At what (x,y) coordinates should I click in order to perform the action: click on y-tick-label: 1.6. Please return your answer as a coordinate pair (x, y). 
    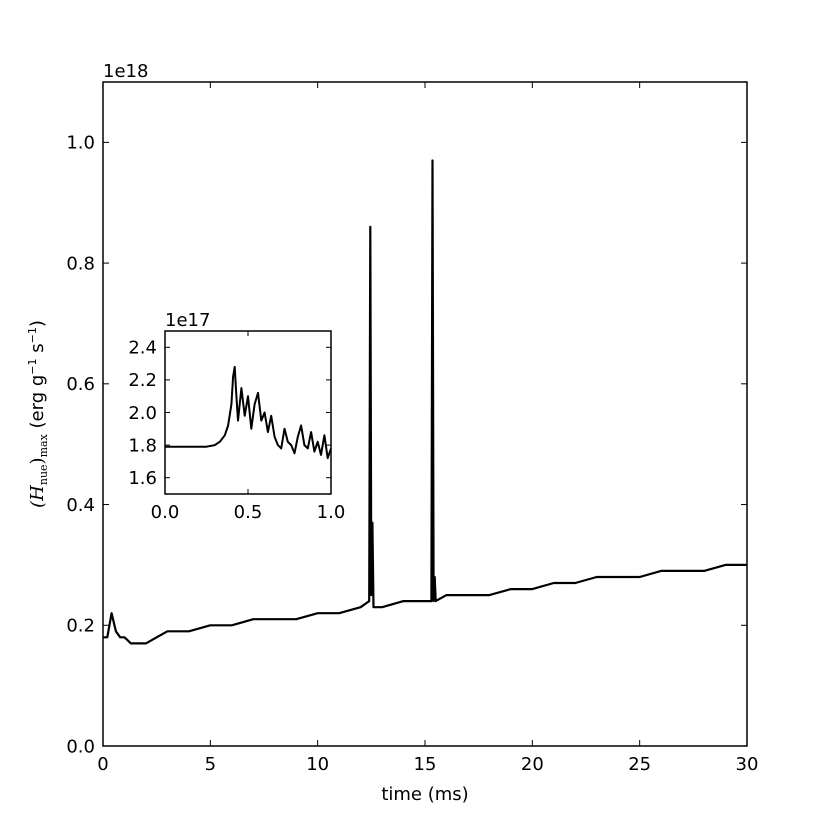
    Looking at the image, I should click on (142, 478).